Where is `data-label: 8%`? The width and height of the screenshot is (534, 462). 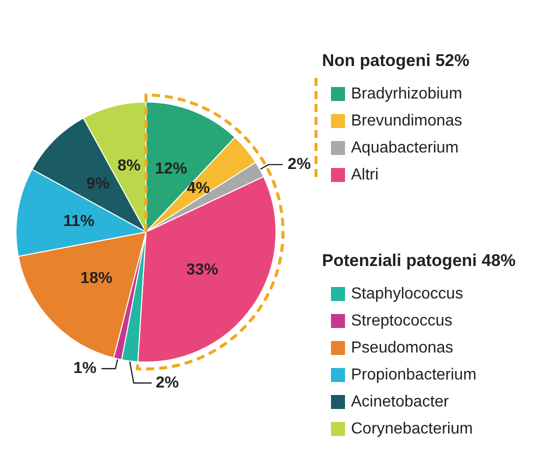 data-label: 8% is located at coordinates (129, 166).